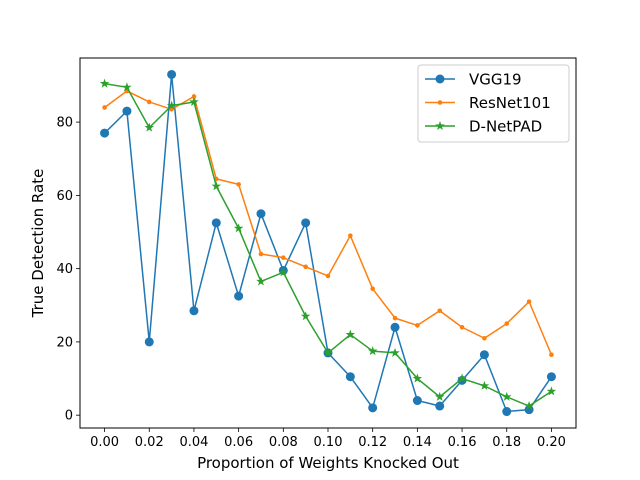  What do you see at coordinates (551, 442) in the screenshot?
I see `x-tick-label: 0.20` at bounding box center [551, 442].